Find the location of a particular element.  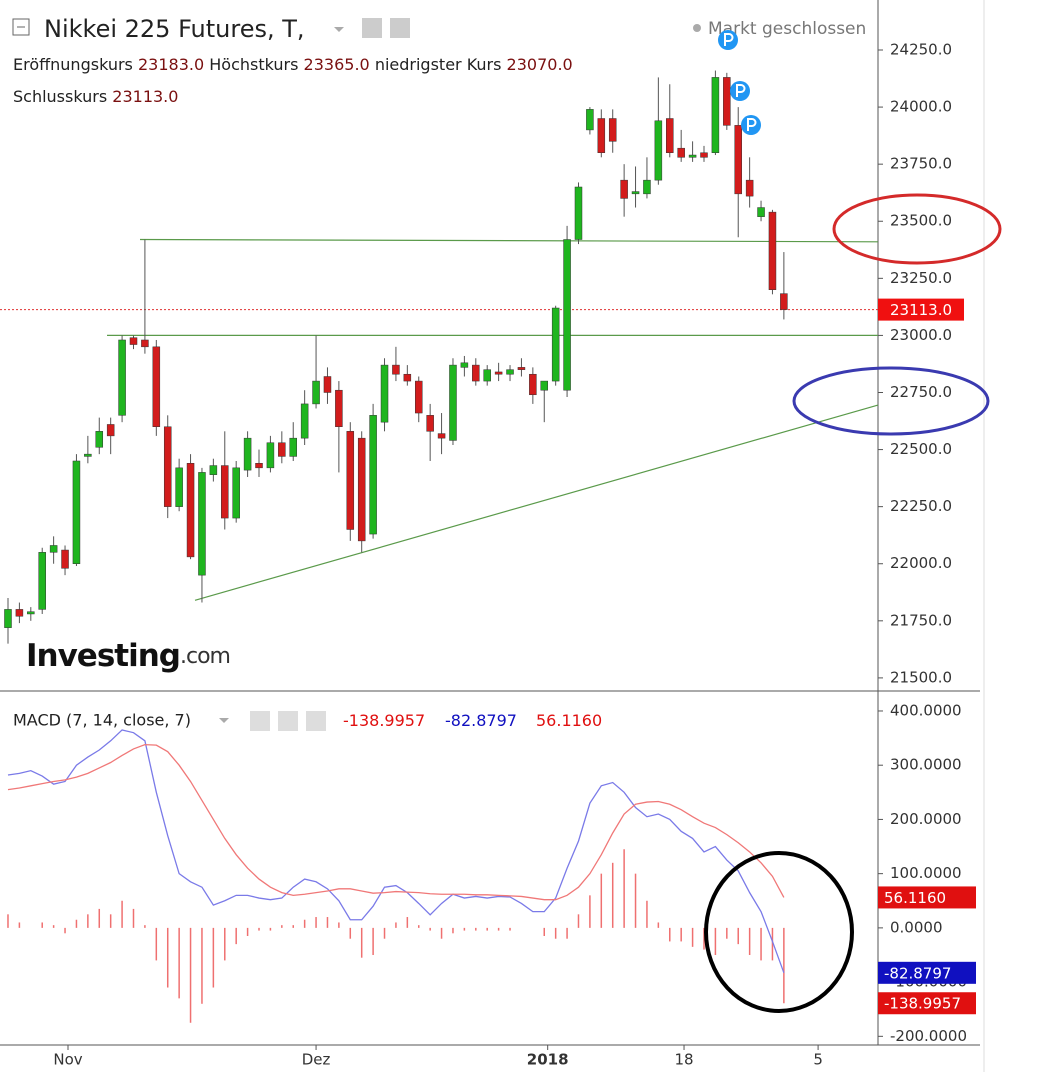

y-tick-label: 200.0000 is located at coordinates (926, 819).